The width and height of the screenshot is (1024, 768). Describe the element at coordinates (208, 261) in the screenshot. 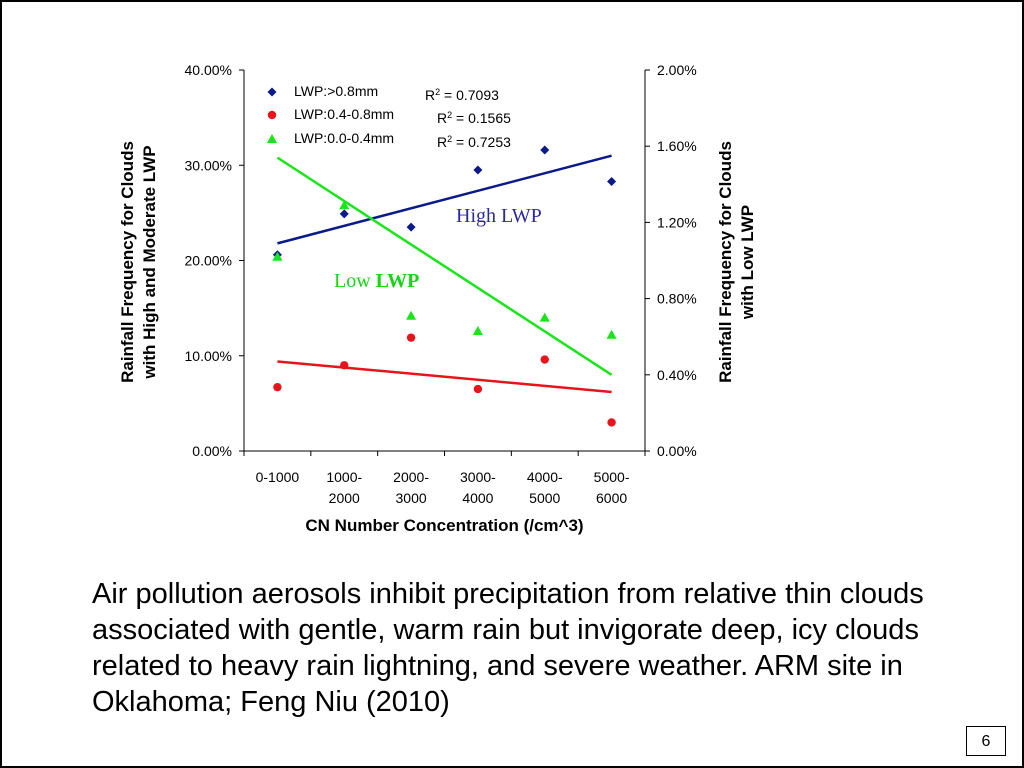

I see `y-left-tick-label: 20.00%` at that location.